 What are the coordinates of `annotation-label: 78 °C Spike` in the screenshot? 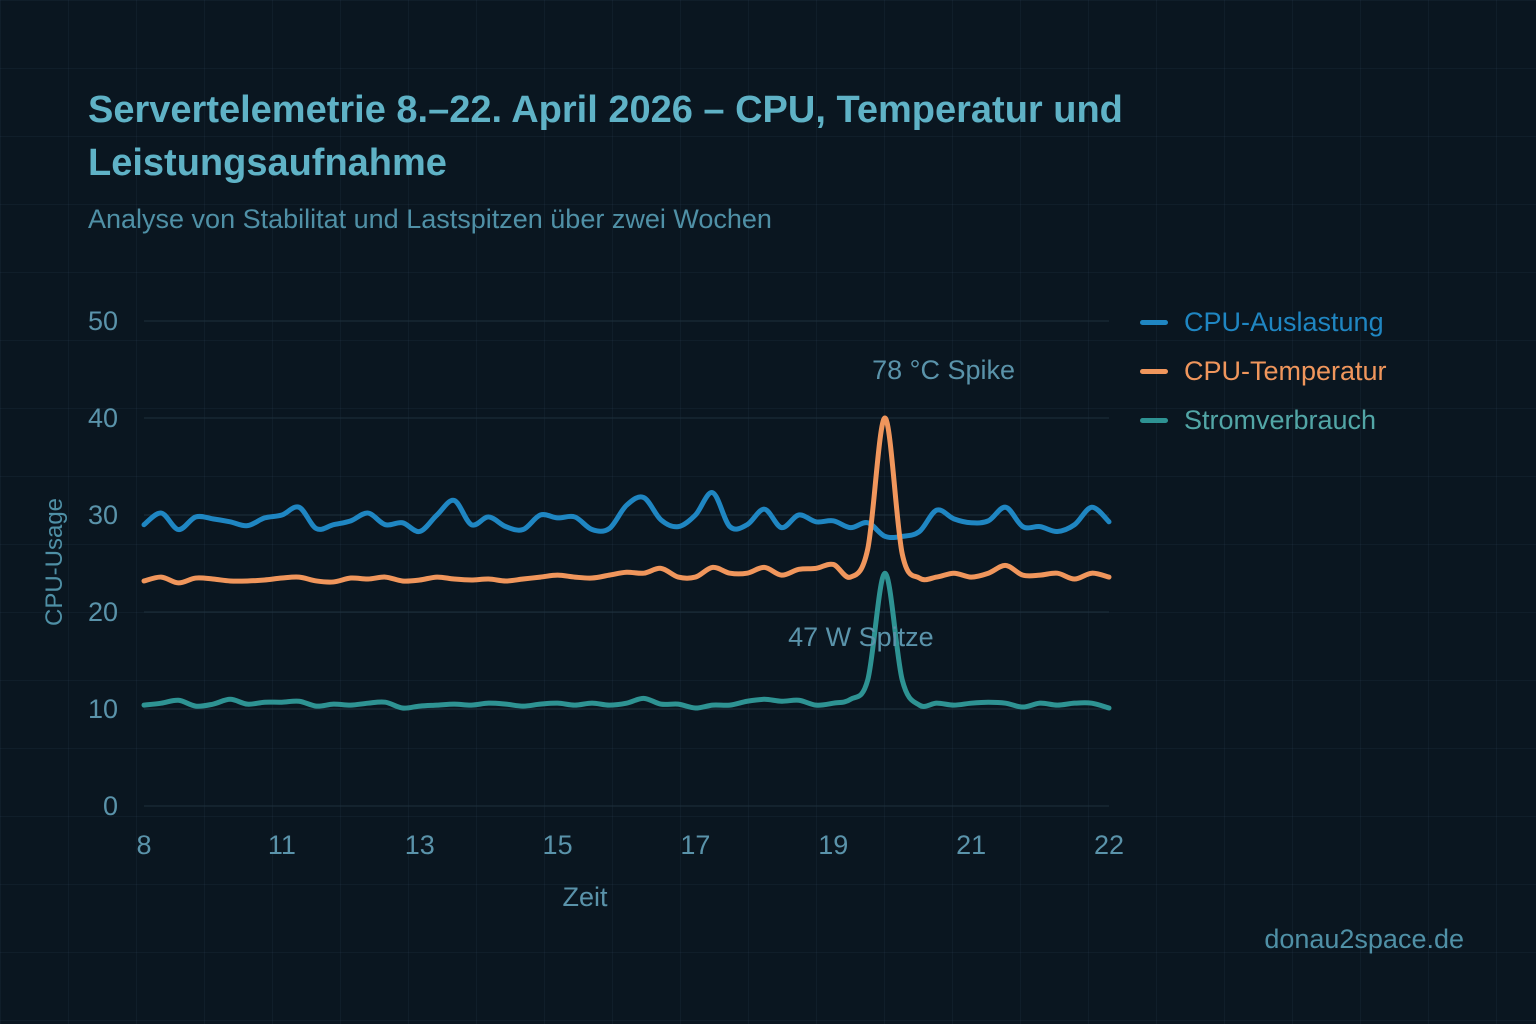 It's located at (943, 370).